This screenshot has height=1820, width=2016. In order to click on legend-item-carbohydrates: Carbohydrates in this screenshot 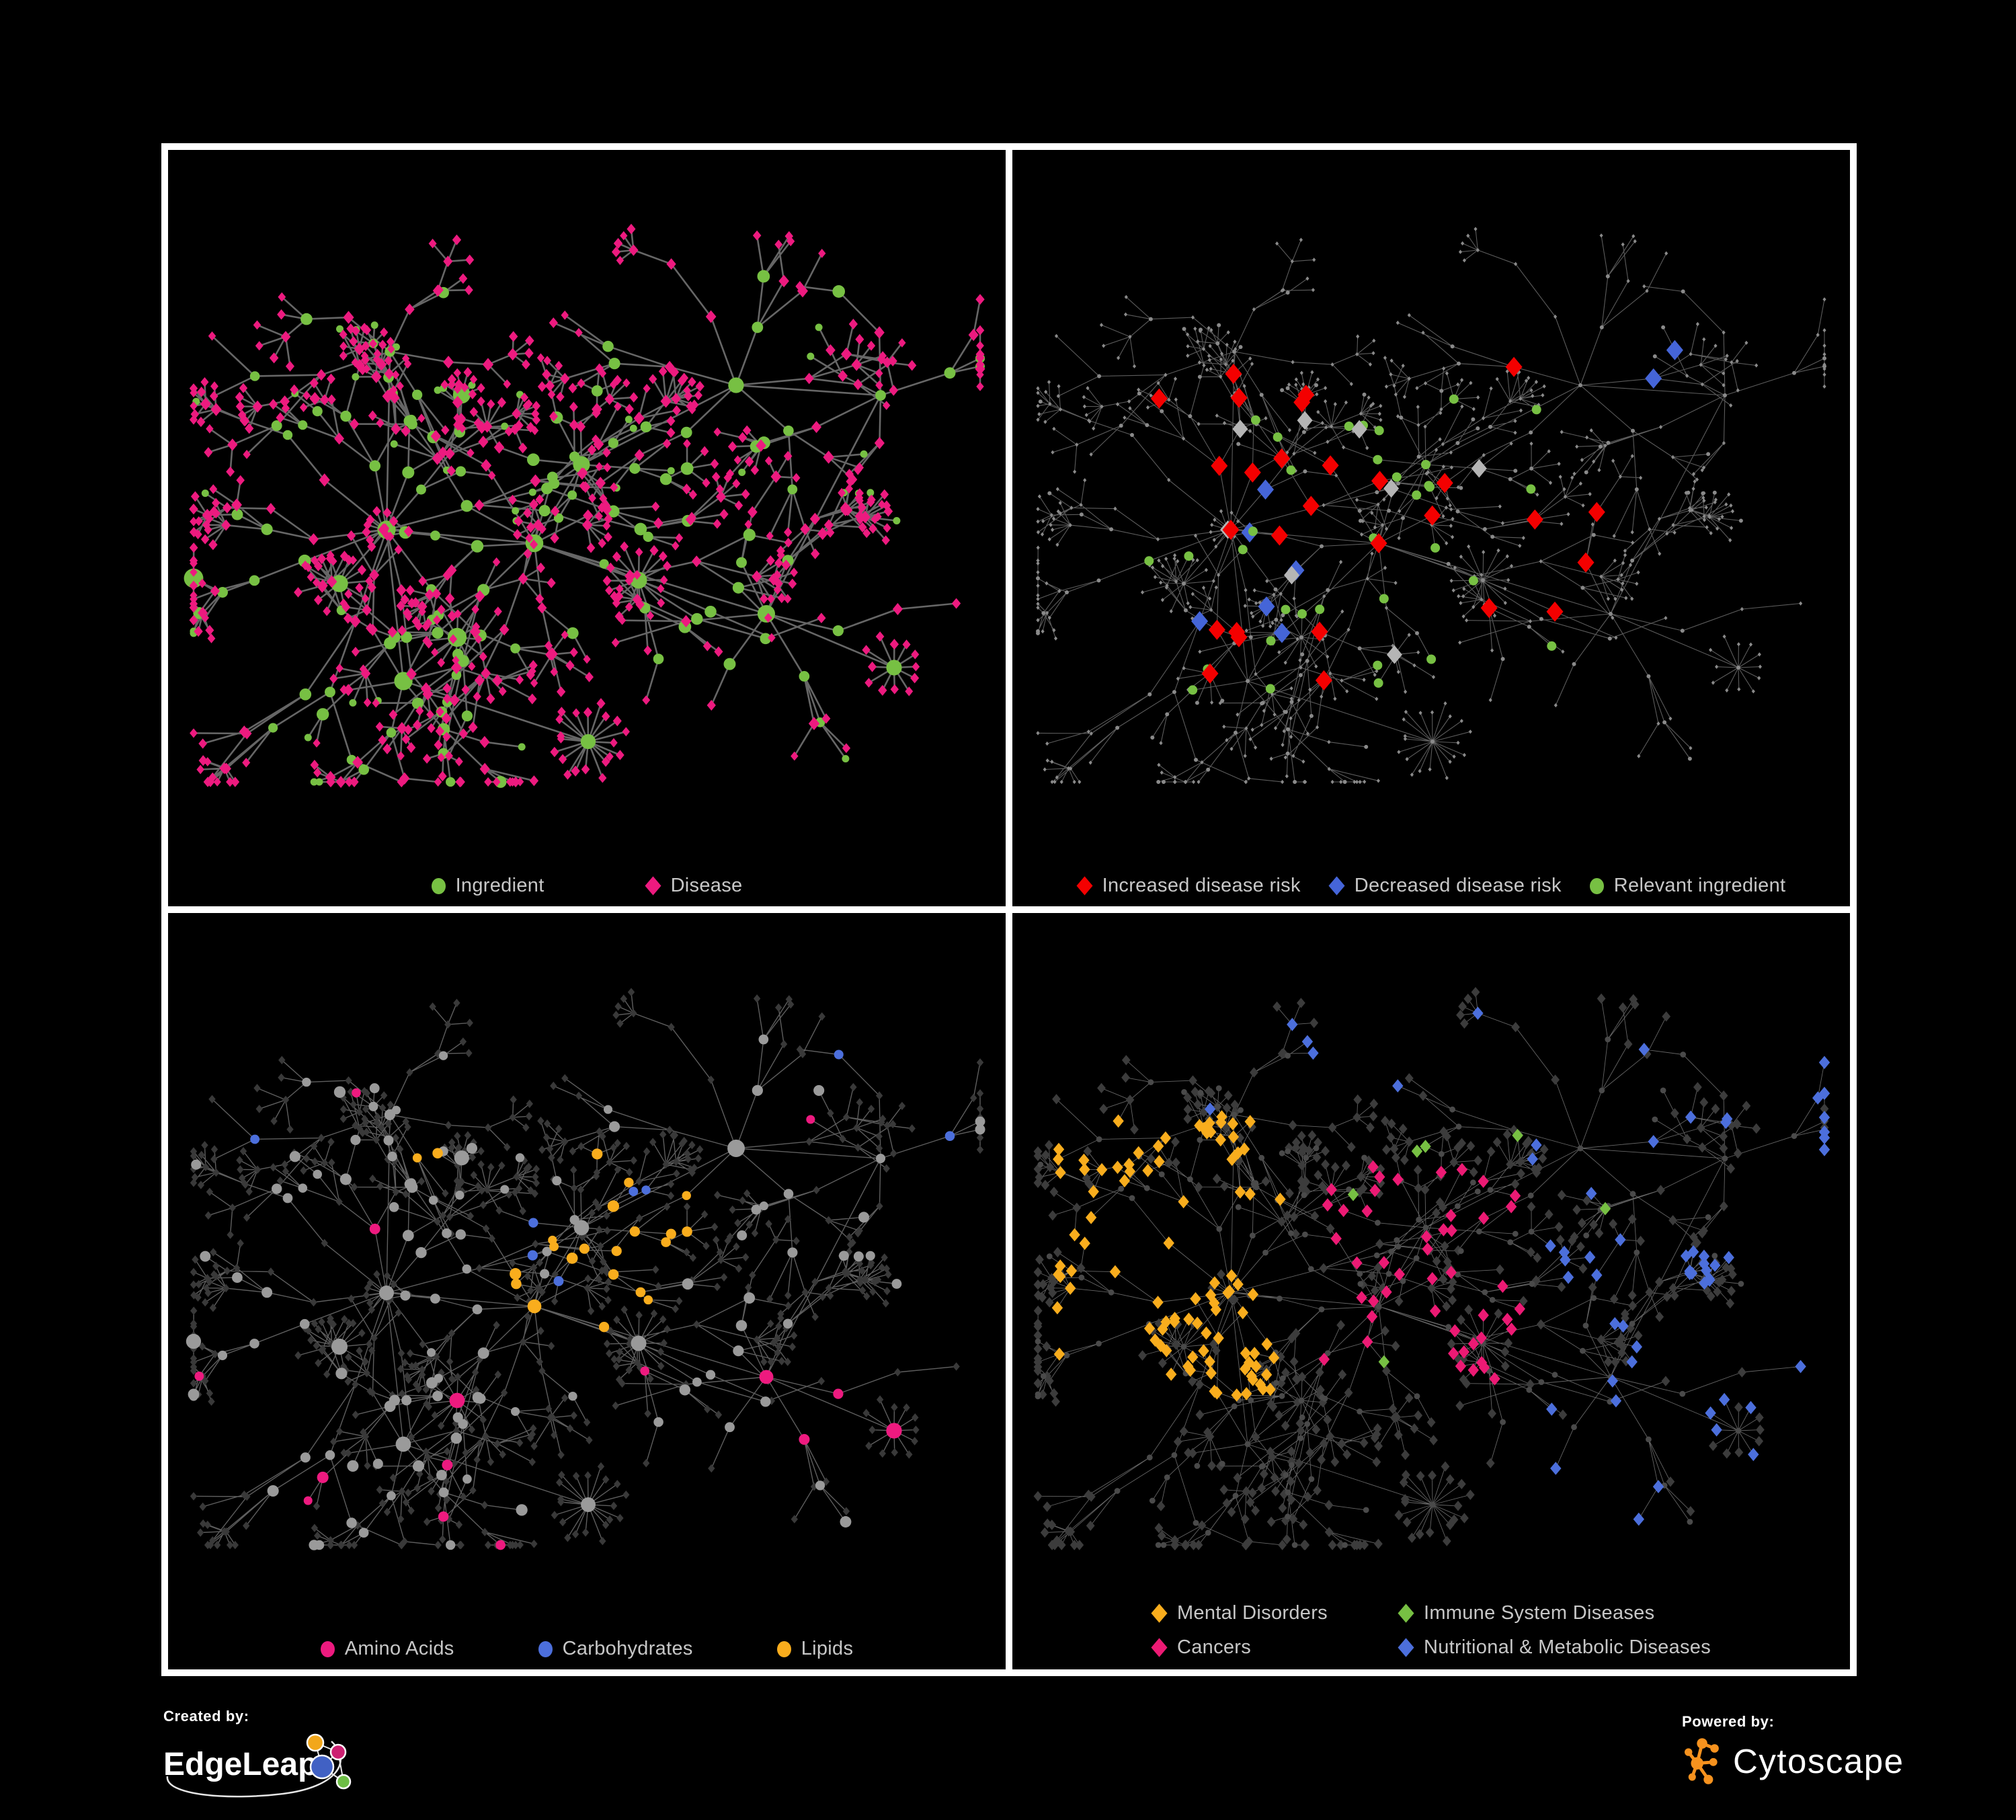, I will do `click(615, 1649)`.